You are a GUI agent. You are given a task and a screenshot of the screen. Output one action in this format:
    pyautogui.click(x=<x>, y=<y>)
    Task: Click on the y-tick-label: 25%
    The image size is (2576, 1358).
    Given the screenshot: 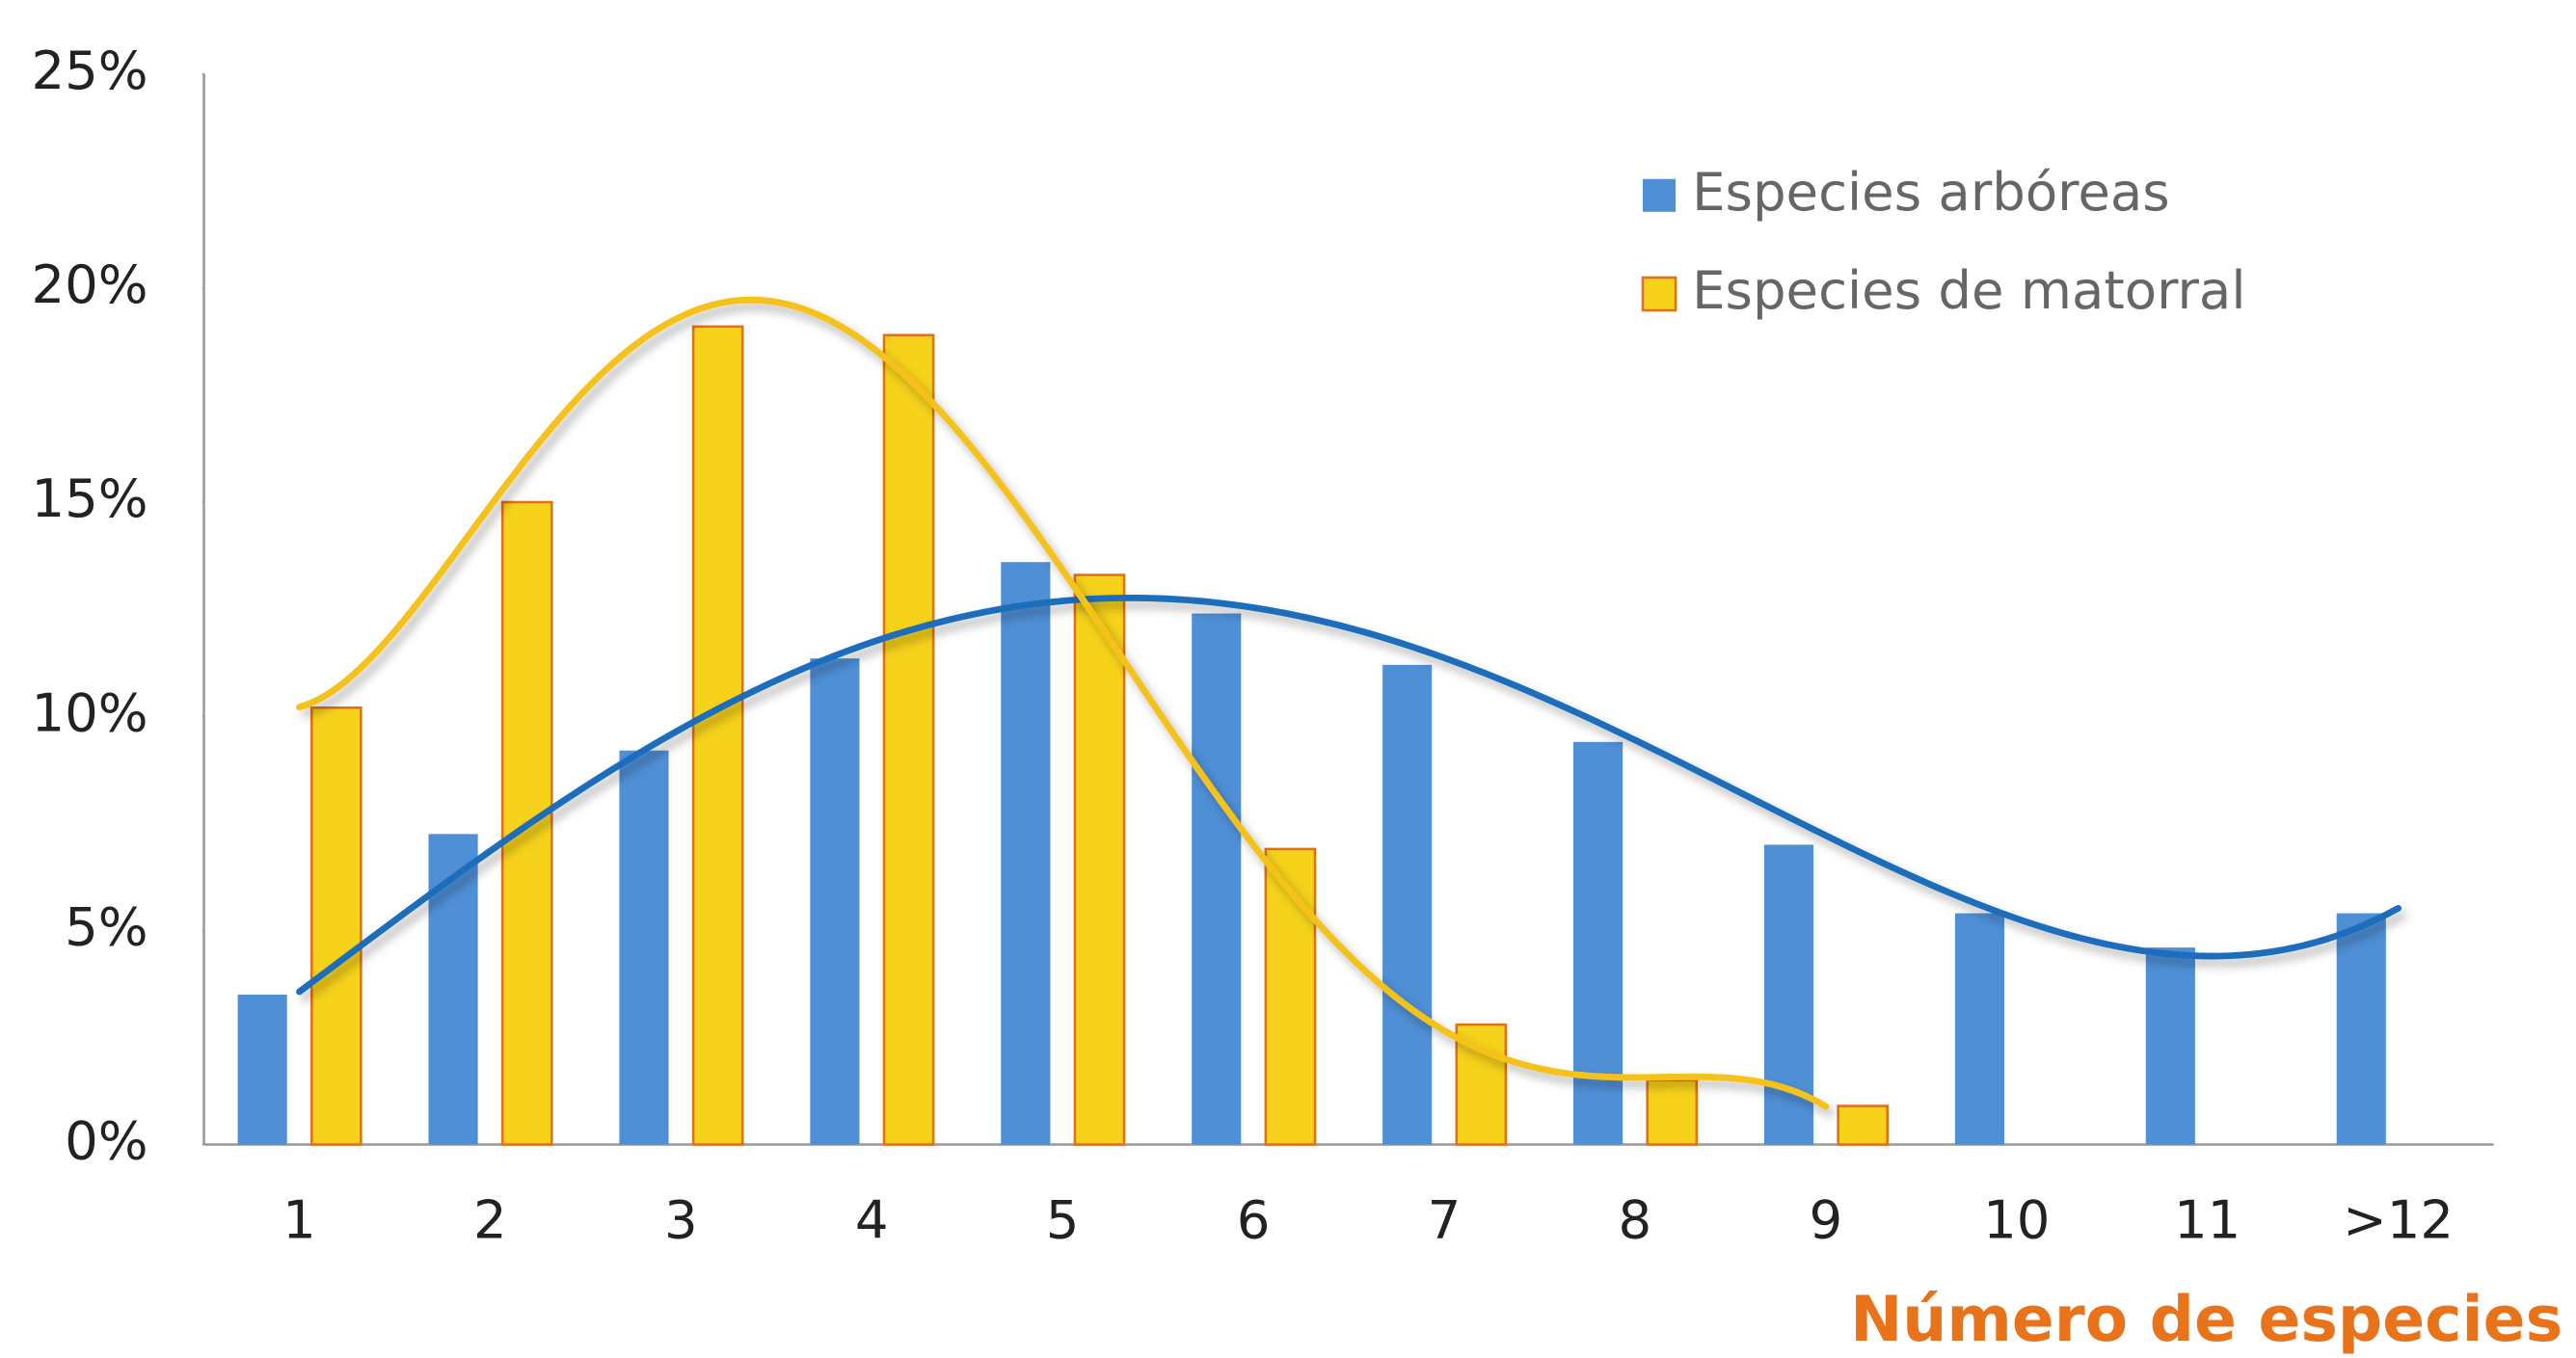 What is the action you would take?
    pyautogui.click(x=90, y=70)
    